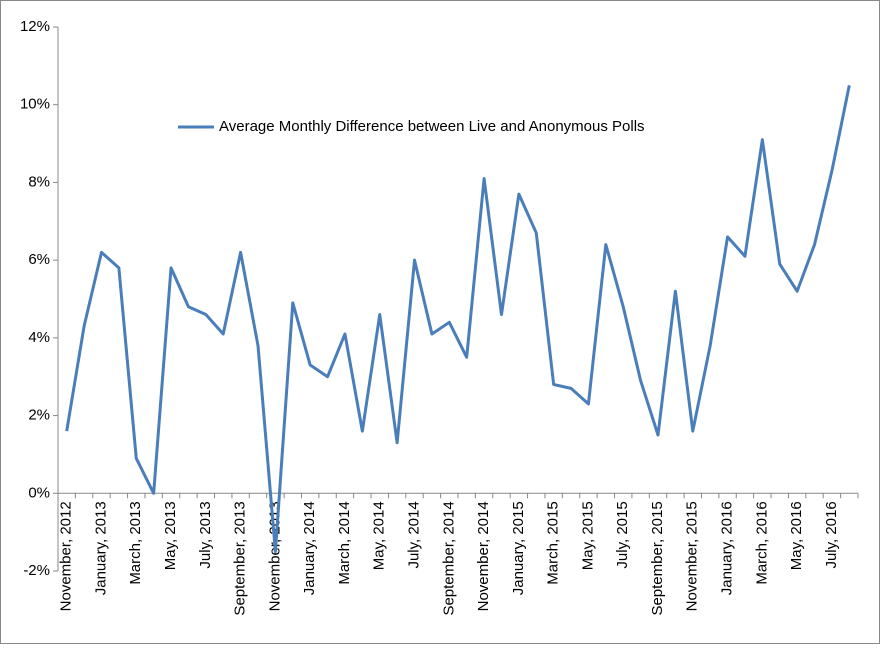 The height and width of the screenshot is (649, 880). Describe the element at coordinates (240, 558) in the screenshot. I see `x-tick-label: September, 2013` at that location.